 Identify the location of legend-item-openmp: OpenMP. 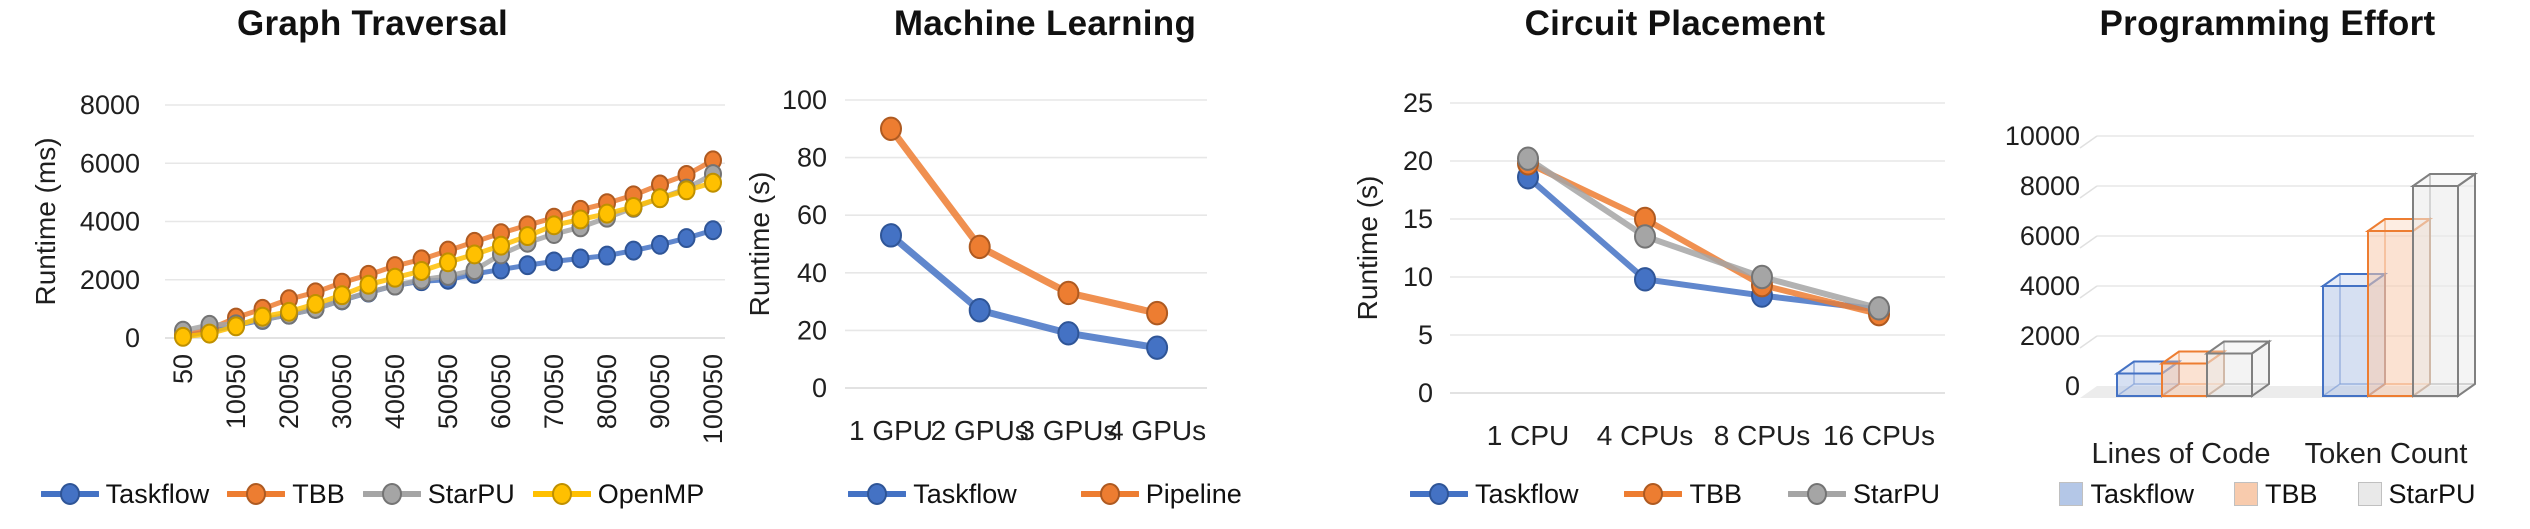
(618, 494).